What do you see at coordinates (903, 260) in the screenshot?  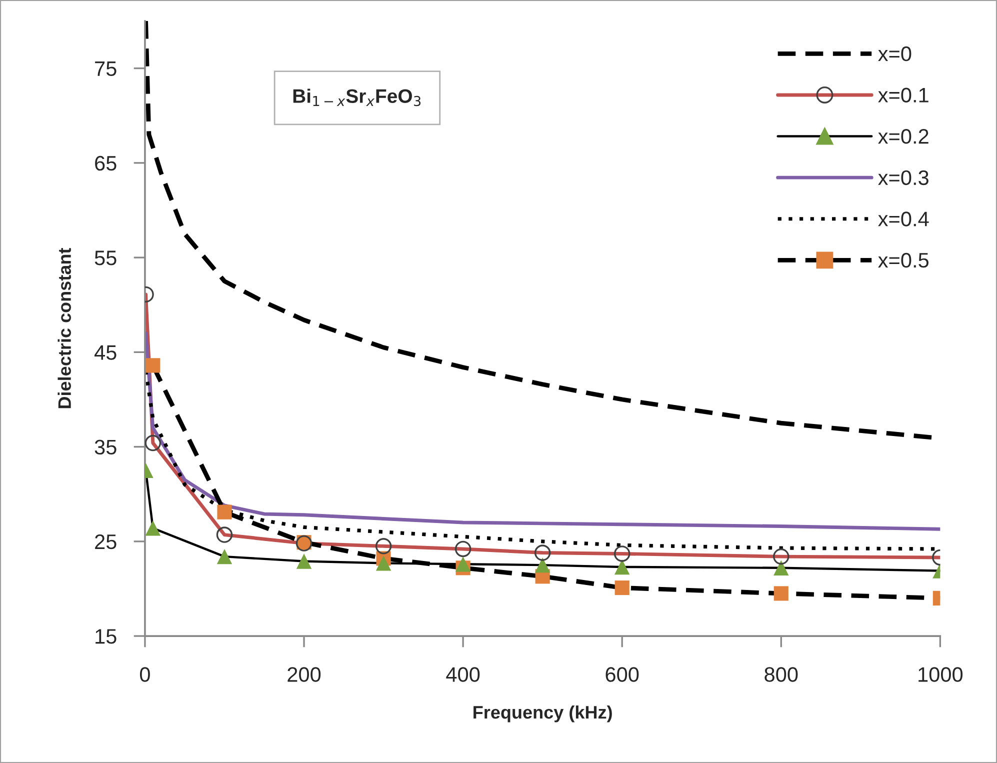 I see `legend-label: x=0.5` at bounding box center [903, 260].